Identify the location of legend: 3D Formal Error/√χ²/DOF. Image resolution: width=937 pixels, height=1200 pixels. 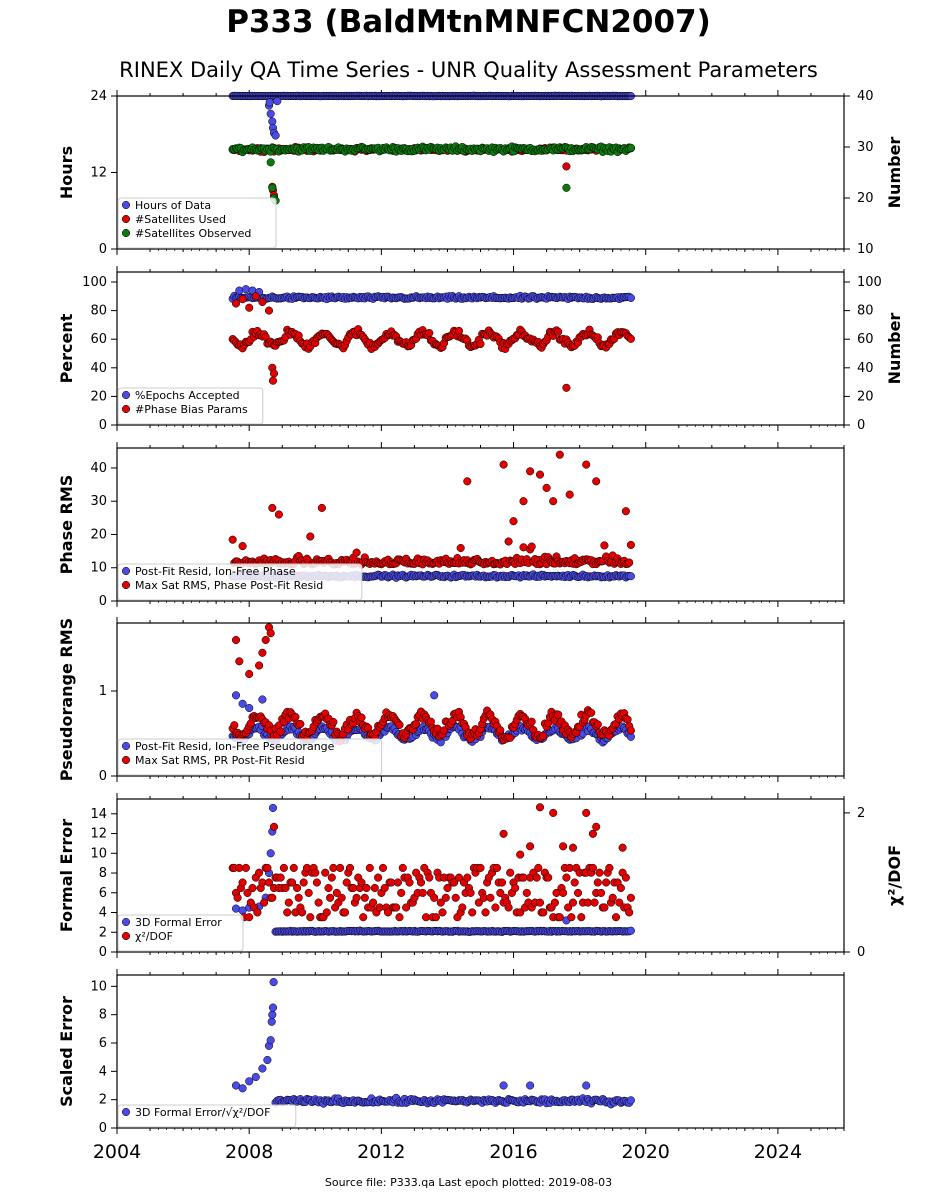
(207, 1116).